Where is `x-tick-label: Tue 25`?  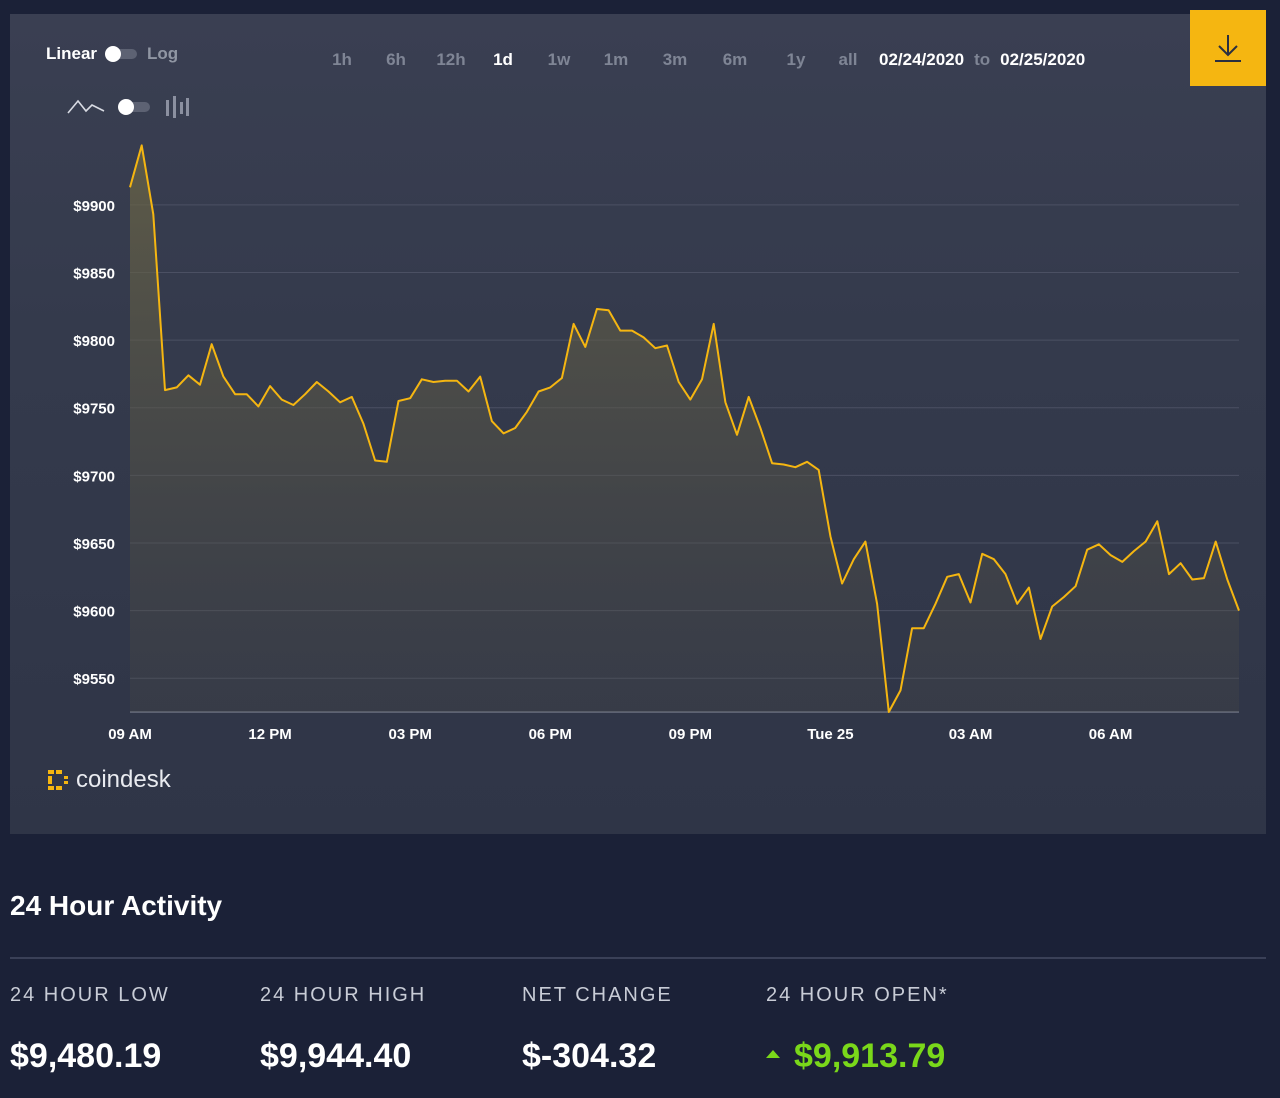 x-tick-label: Tue 25 is located at coordinates (830, 734).